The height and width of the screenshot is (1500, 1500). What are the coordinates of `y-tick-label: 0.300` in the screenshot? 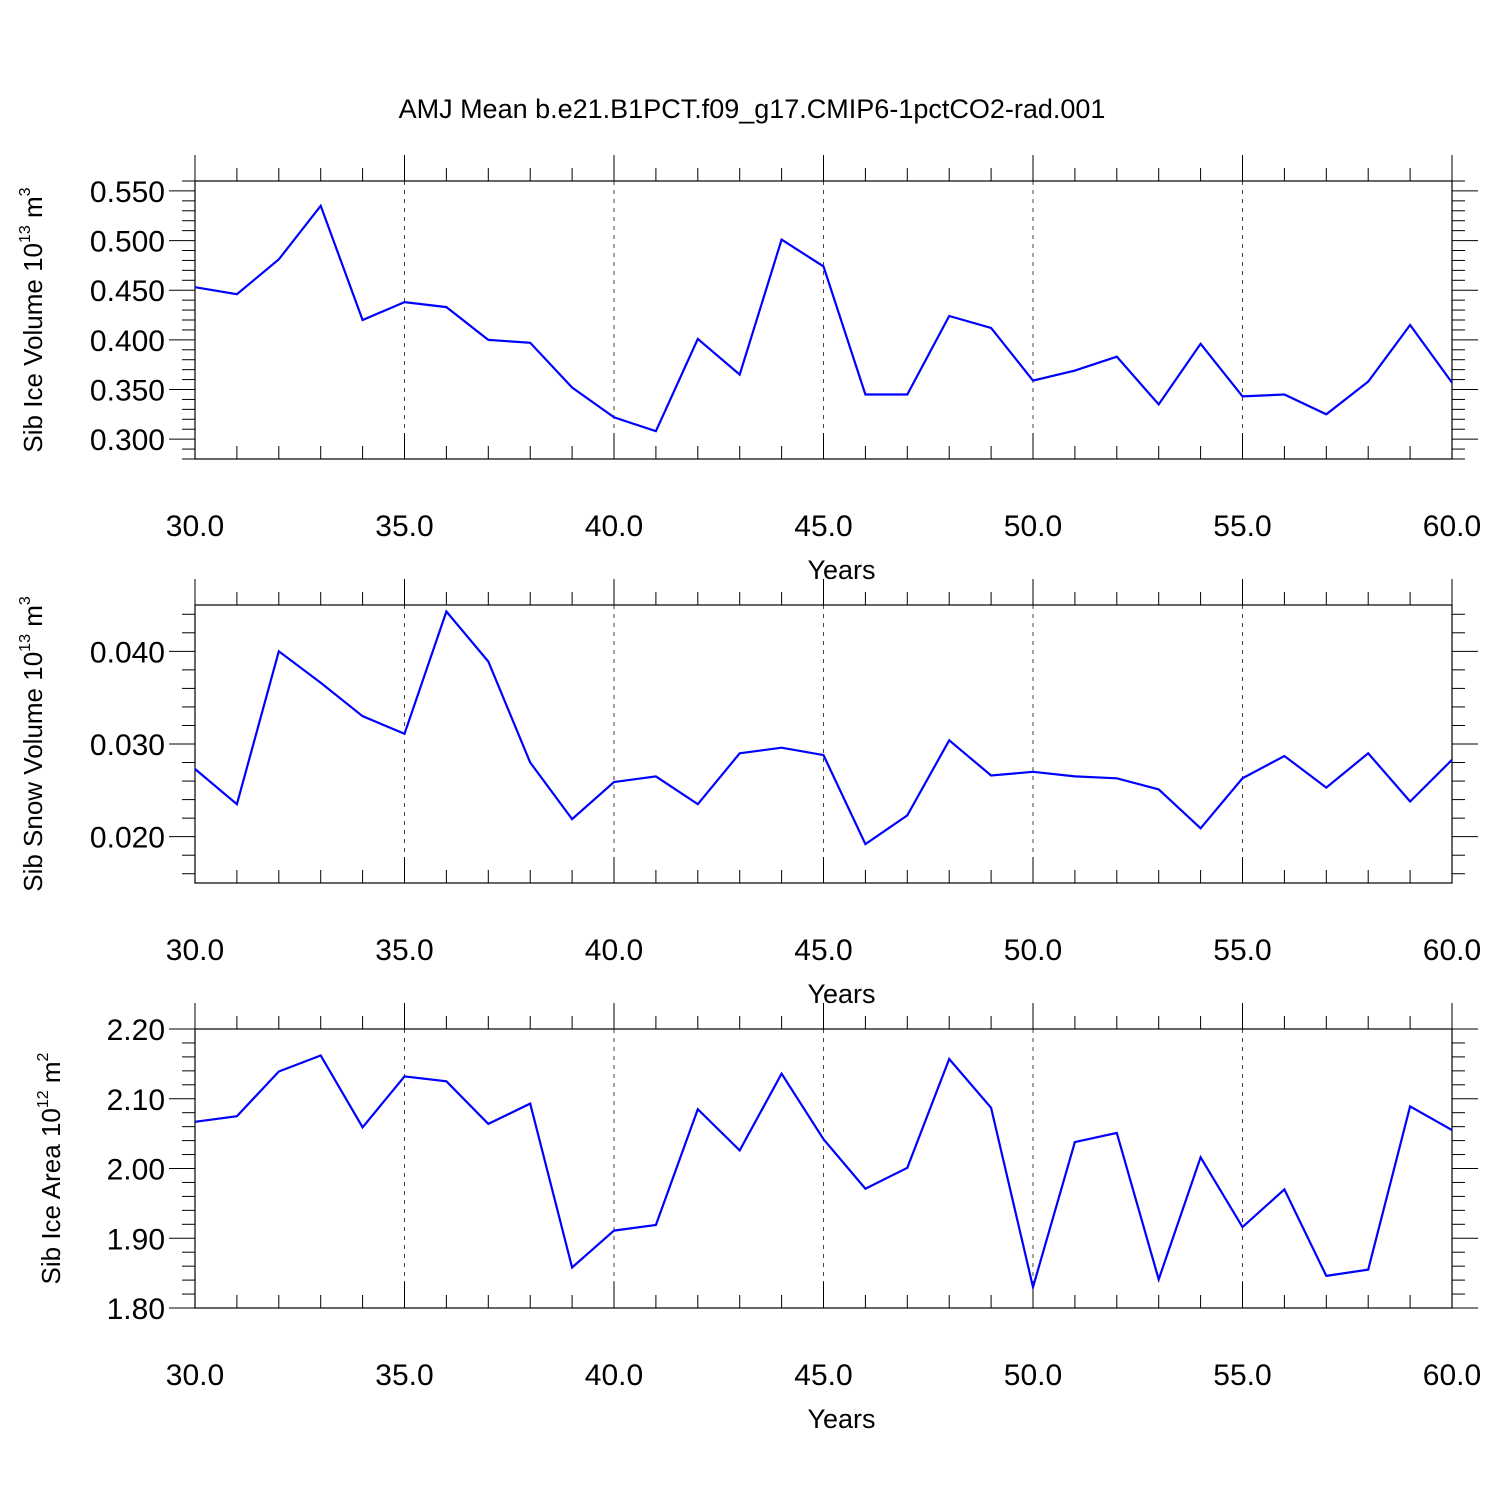 It's located at (127, 440).